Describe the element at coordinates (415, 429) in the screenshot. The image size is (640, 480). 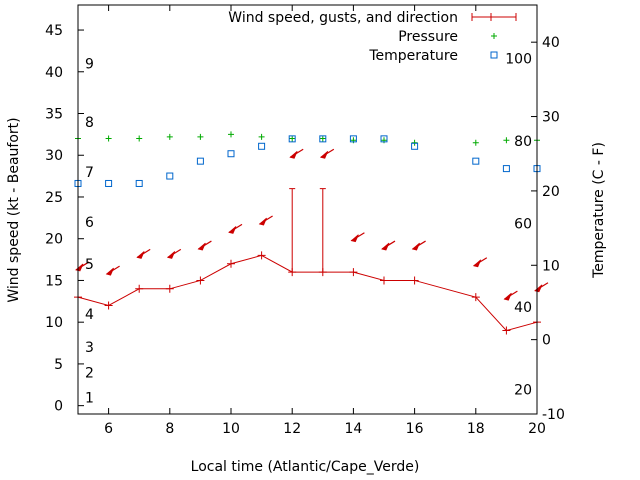
I see `x-tick-label: 16` at that location.